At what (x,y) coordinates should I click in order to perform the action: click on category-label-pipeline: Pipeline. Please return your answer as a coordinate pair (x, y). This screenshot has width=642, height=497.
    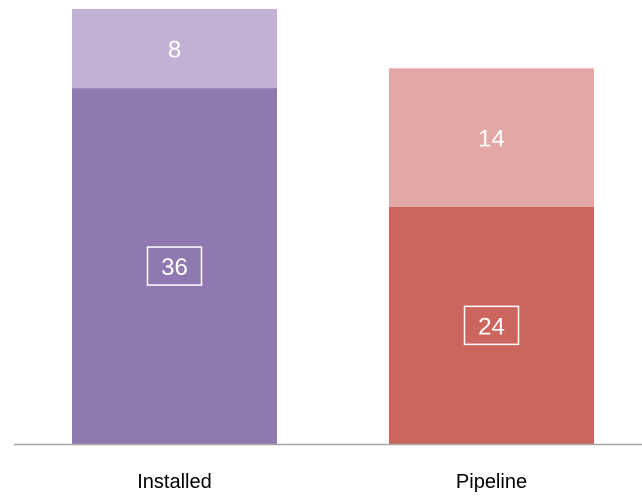
    Looking at the image, I should click on (491, 482).